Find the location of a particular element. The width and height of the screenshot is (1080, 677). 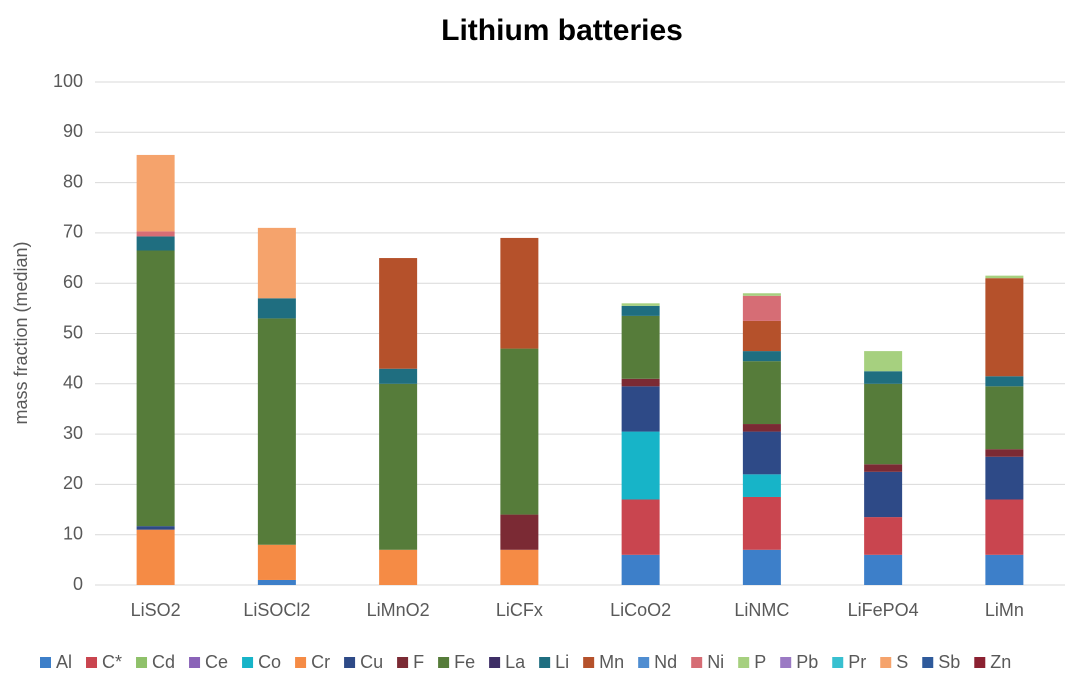

legend-label: Pb is located at coordinates (807, 662).